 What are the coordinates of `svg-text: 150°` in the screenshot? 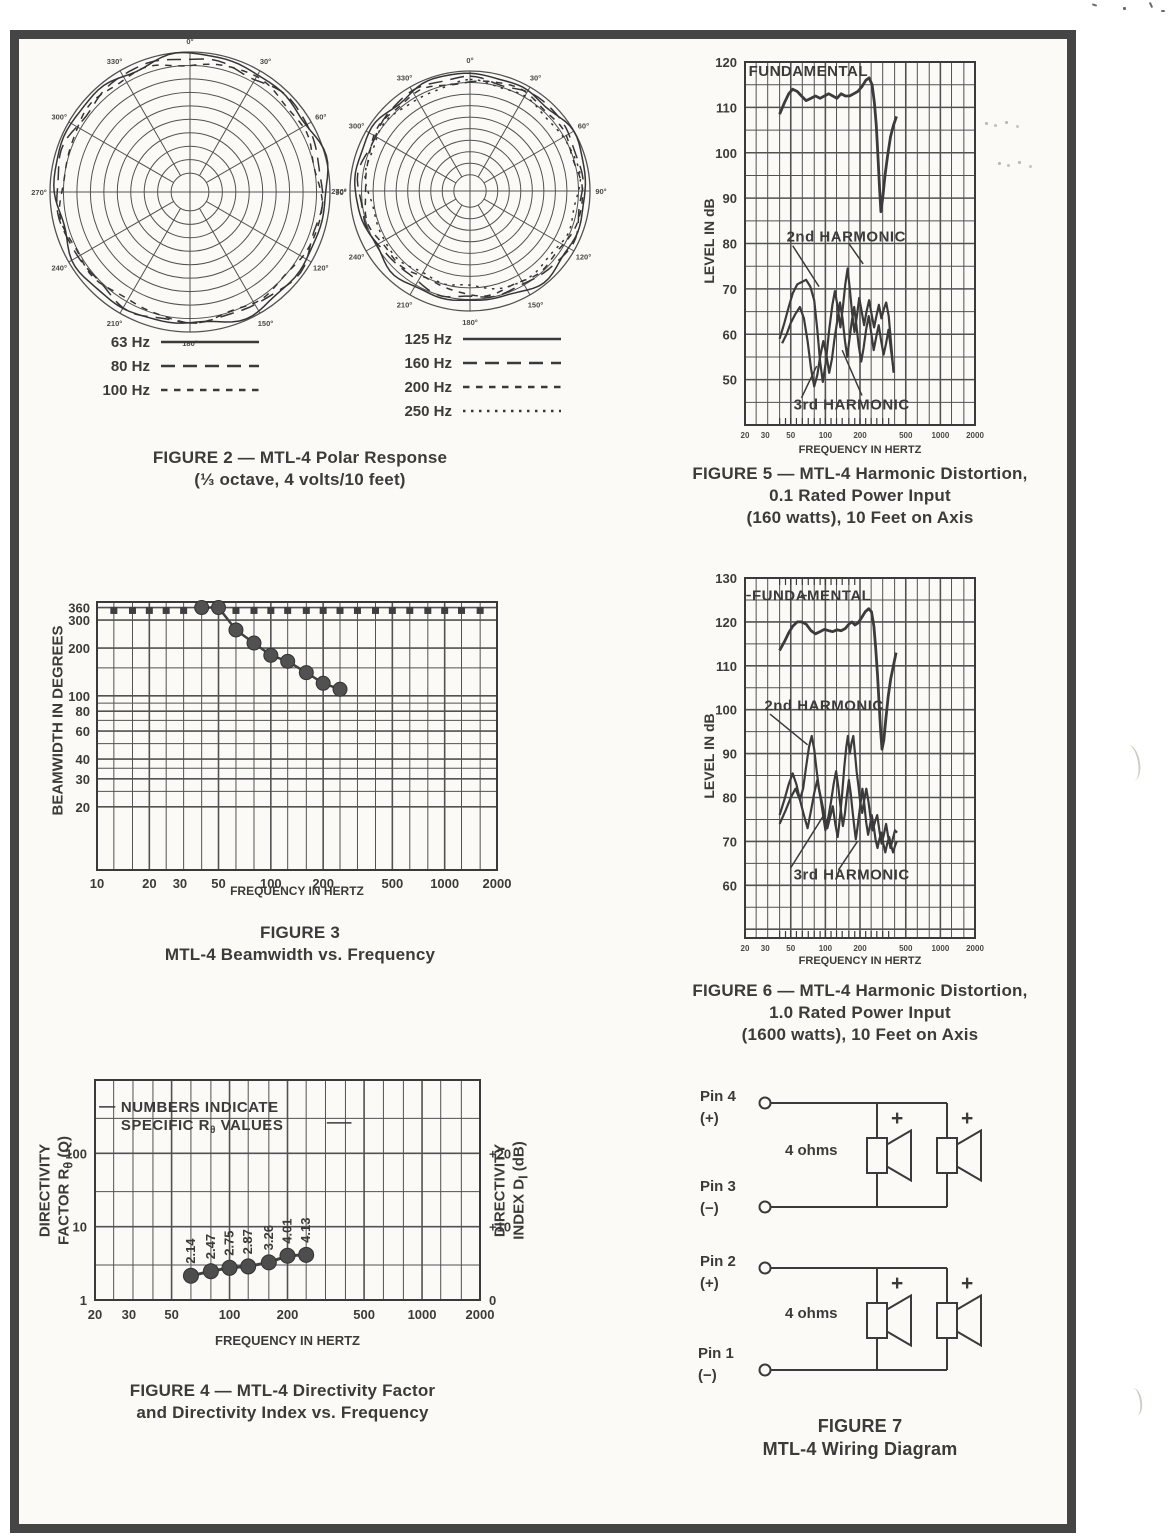 It's located at (536, 304).